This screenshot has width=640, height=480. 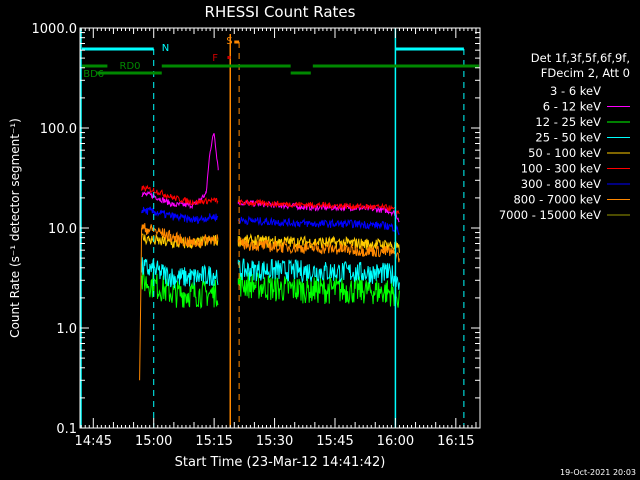 What do you see at coordinates (568, 138) in the screenshot?
I see `legend-entry-label: 25 - 50 keV` at bounding box center [568, 138].